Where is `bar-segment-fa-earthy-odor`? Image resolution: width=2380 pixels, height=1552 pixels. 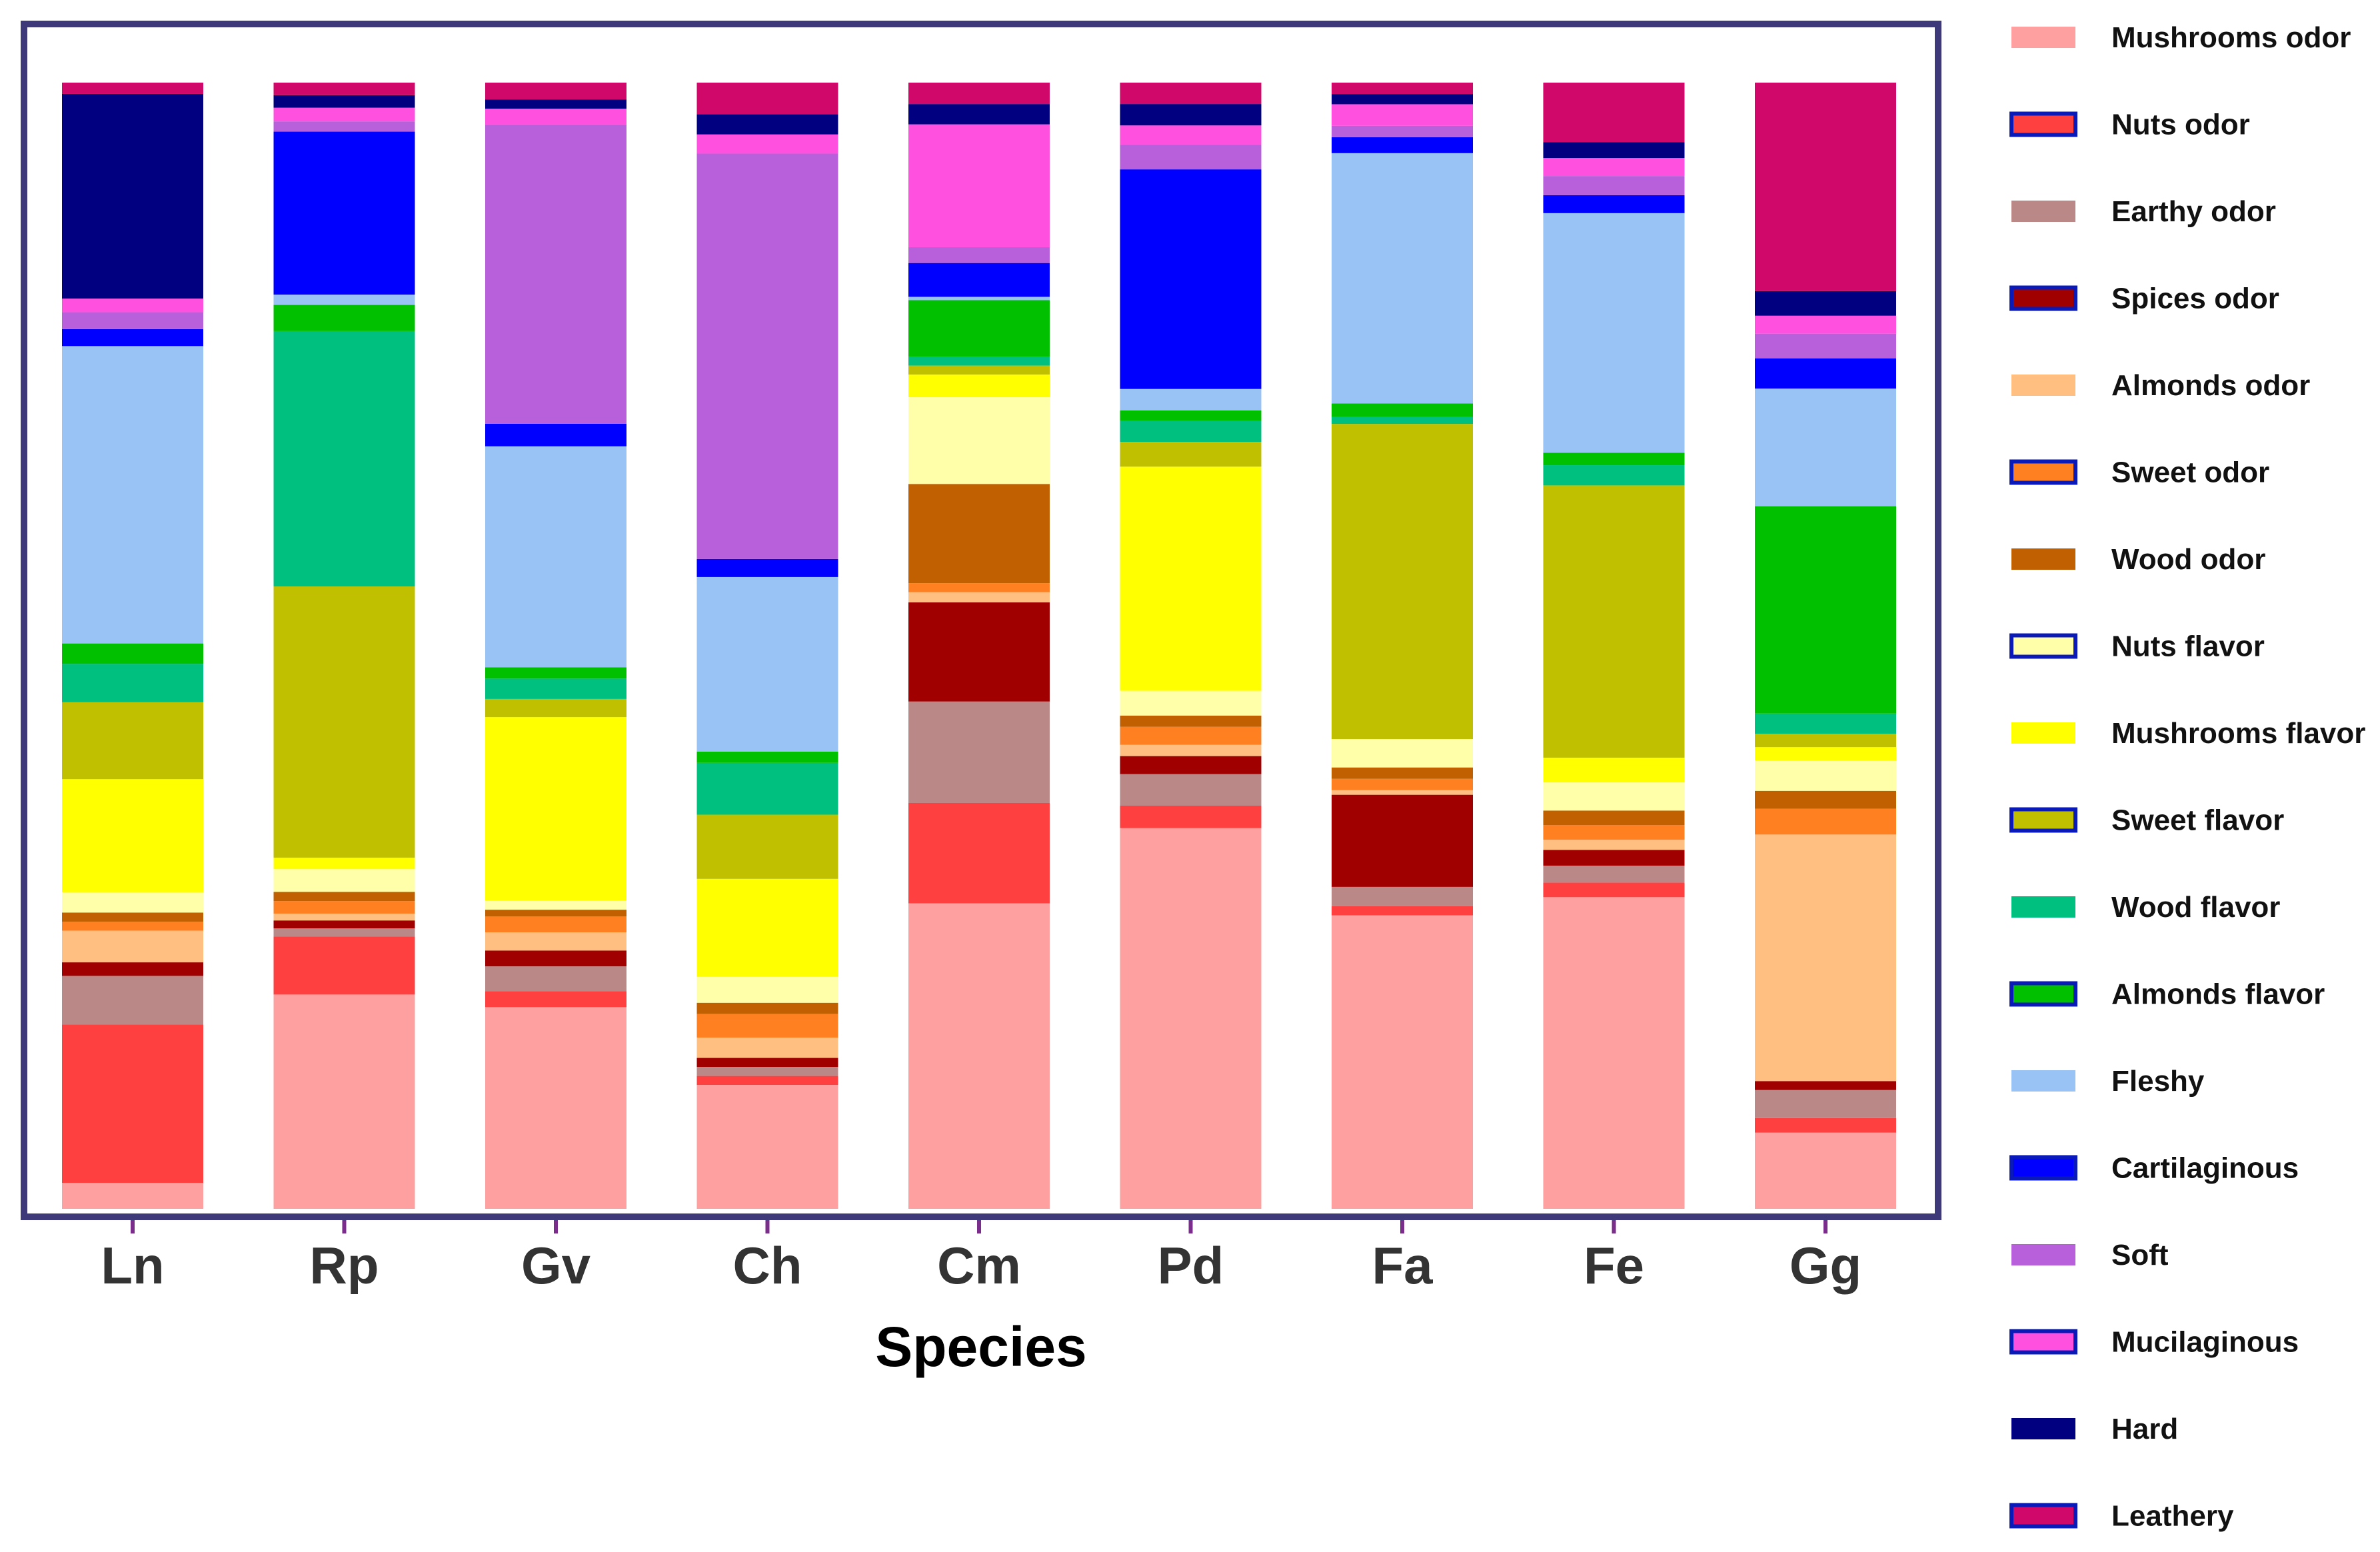
bar-segment-fa-earthy-odor is located at coordinates (1402, 896).